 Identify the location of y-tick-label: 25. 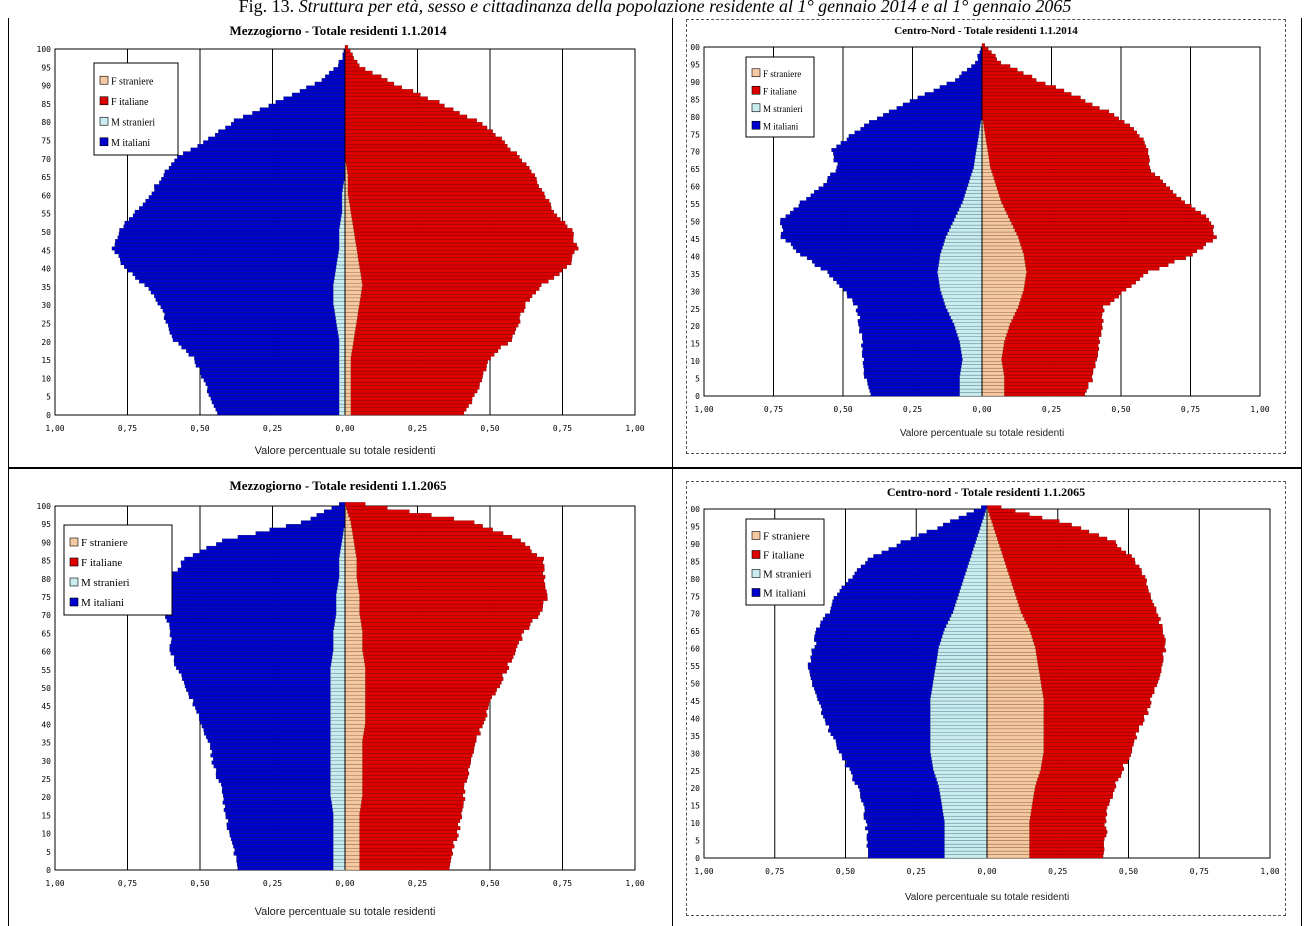
(46, 324).